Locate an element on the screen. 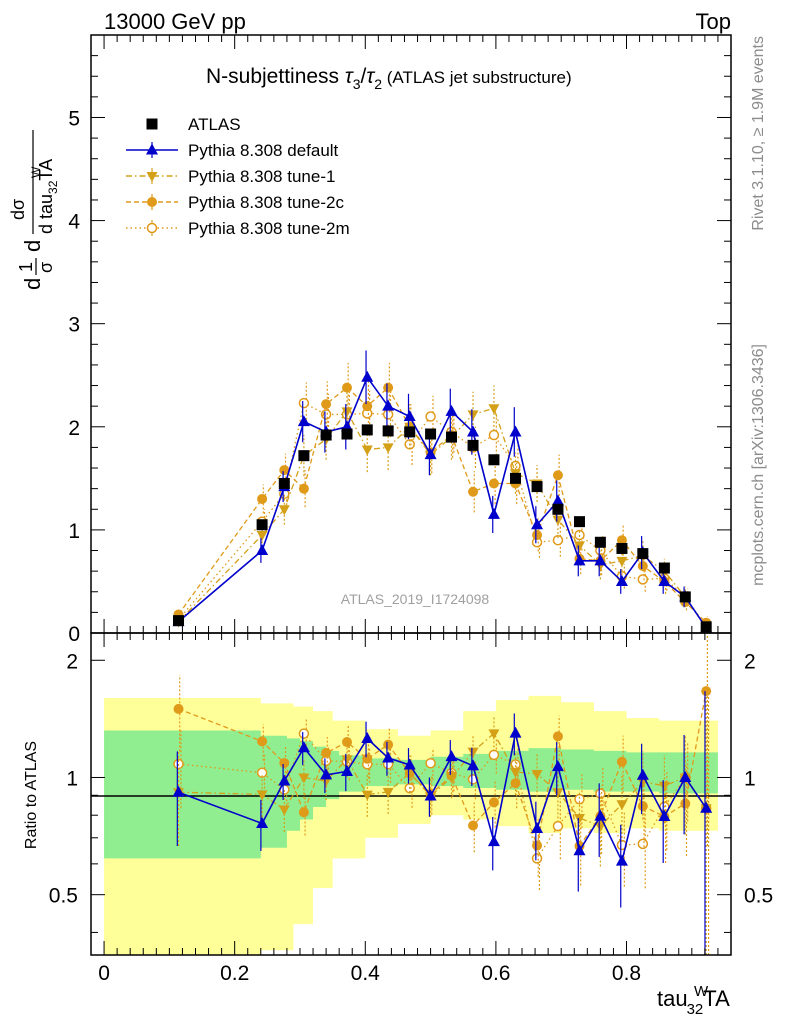  title-slash: / is located at coordinates (364, 76).